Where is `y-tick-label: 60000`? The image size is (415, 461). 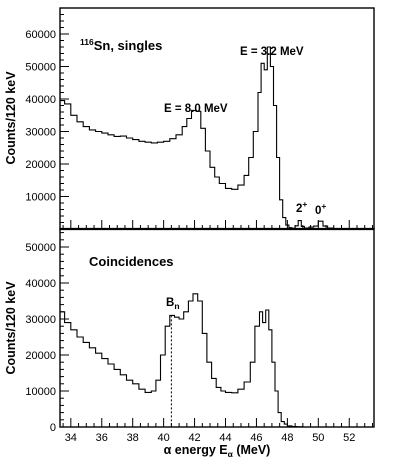
y-tick-label: 60000 is located at coordinates (40, 35).